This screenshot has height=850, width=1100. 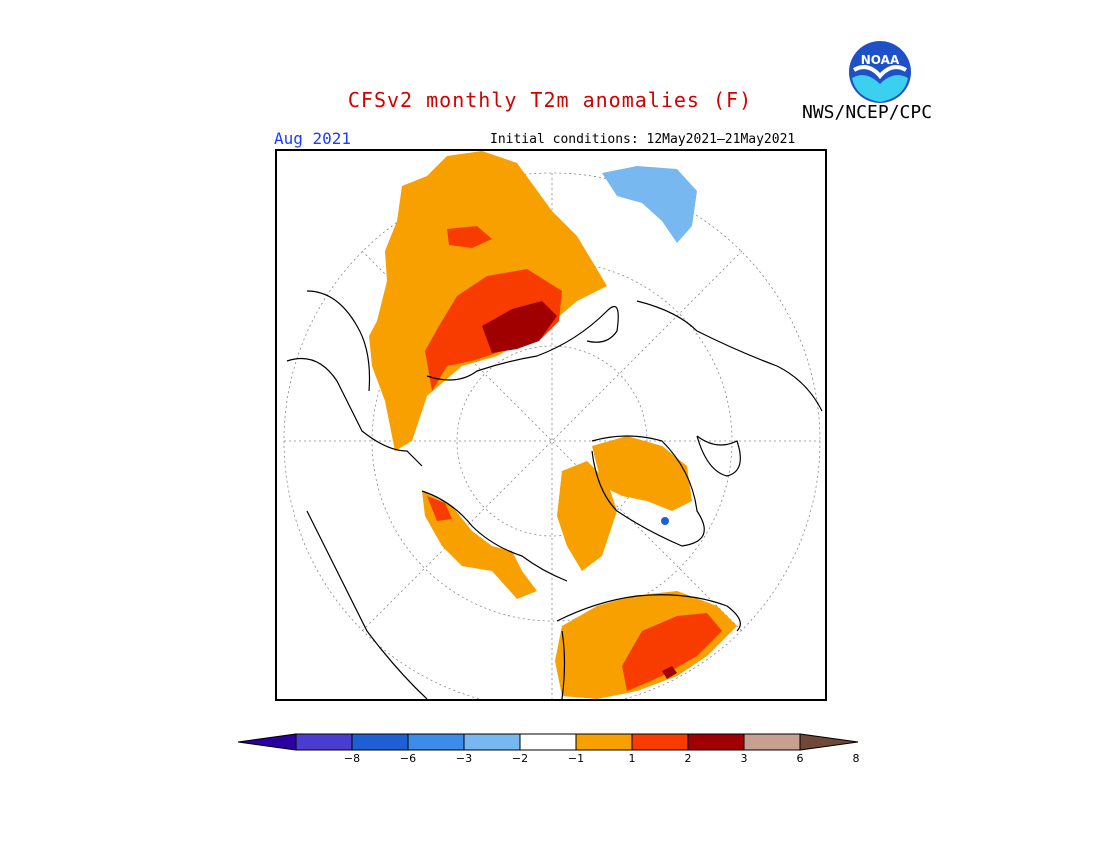 I want to click on colorbar-tick-label: 3, so click(x=744, y=758).